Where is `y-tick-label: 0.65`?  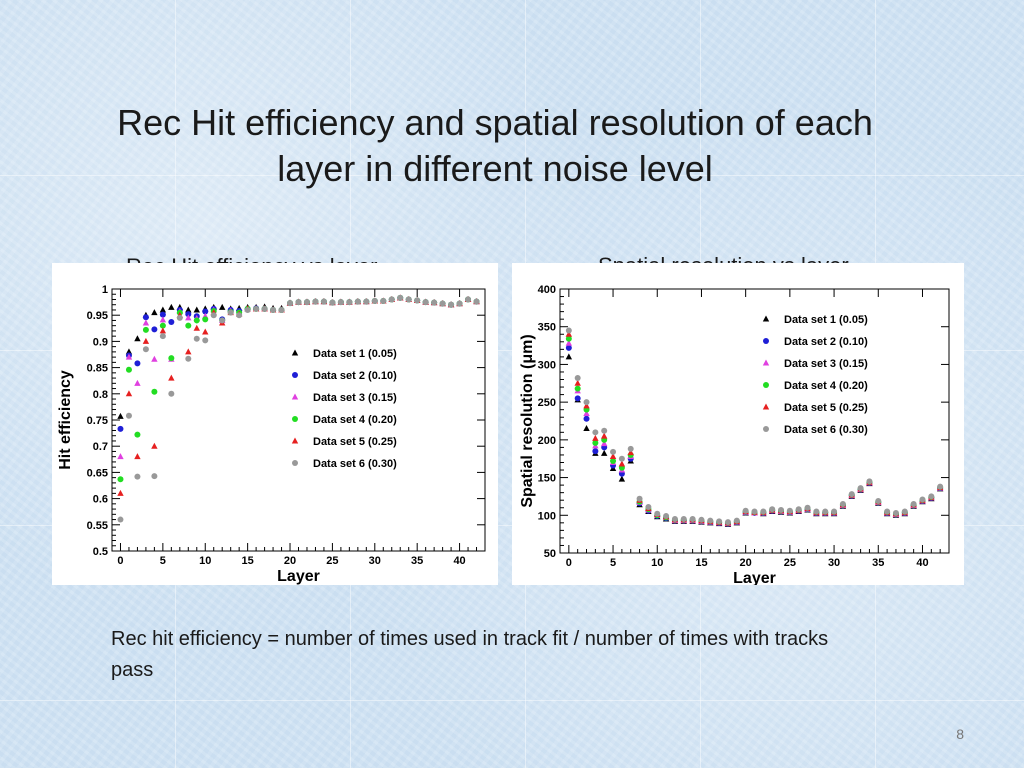
y-tick-label: 0.65 is located at coordinates (97, 473).